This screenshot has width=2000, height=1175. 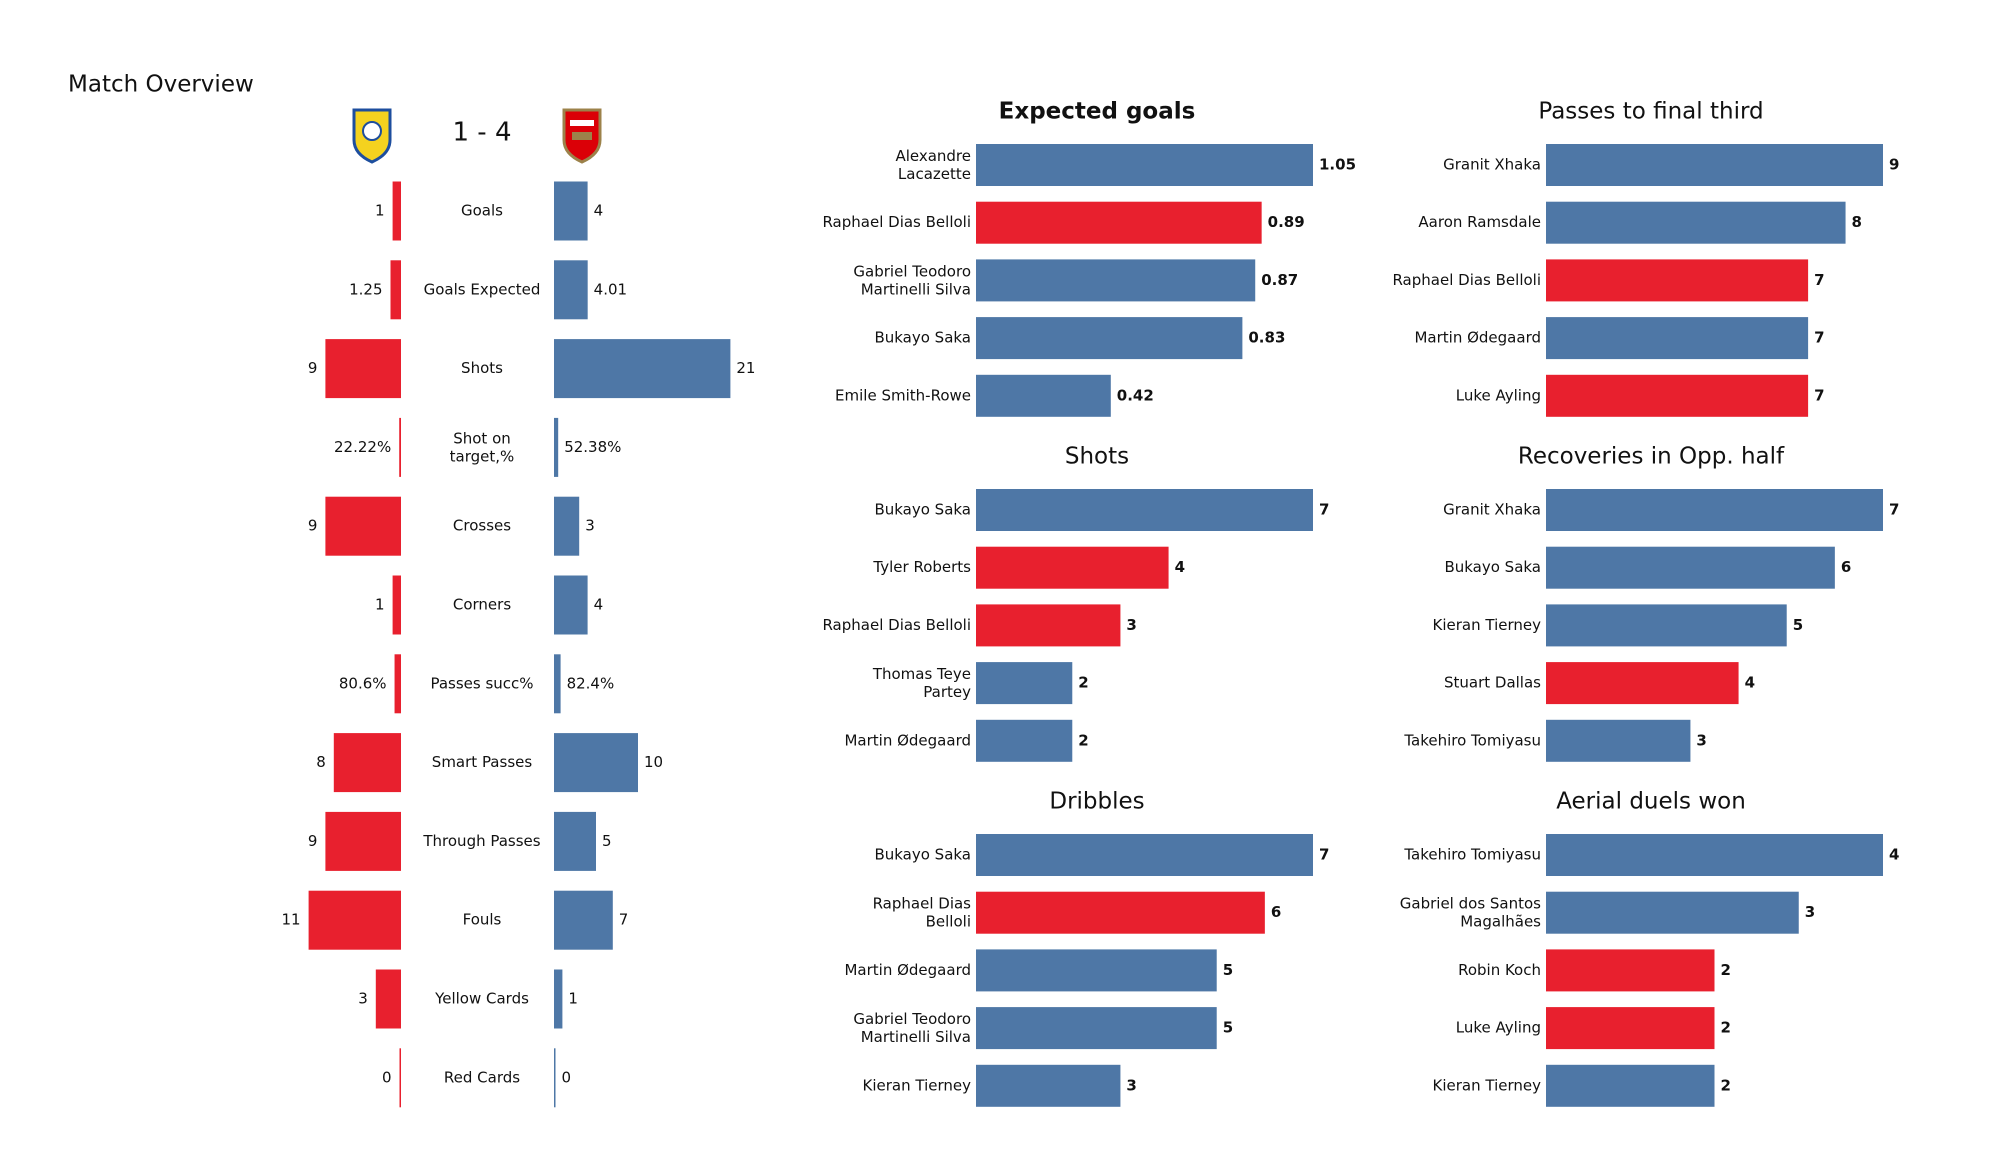 I want to click on home-value-label: 22.22%, so click(x=362, y=447).